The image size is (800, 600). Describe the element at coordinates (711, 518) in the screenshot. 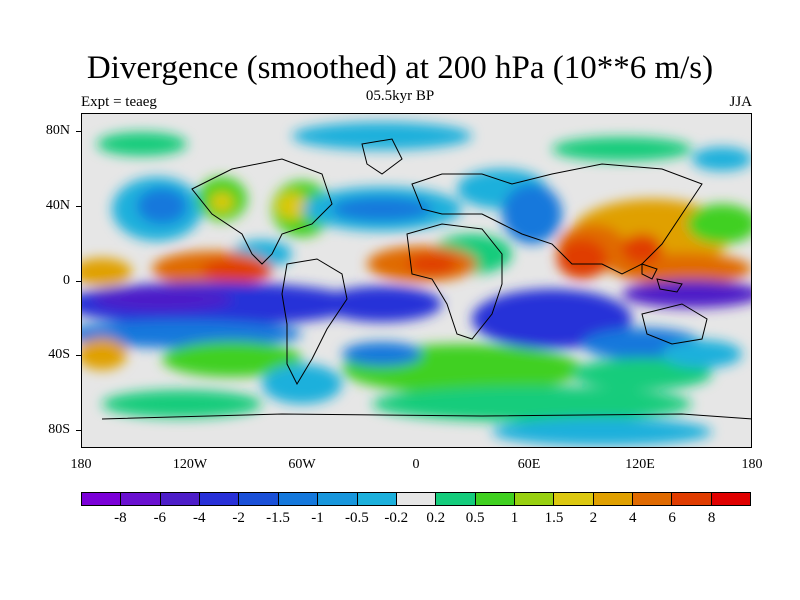

I see `colorbar-label: 8` at that location.